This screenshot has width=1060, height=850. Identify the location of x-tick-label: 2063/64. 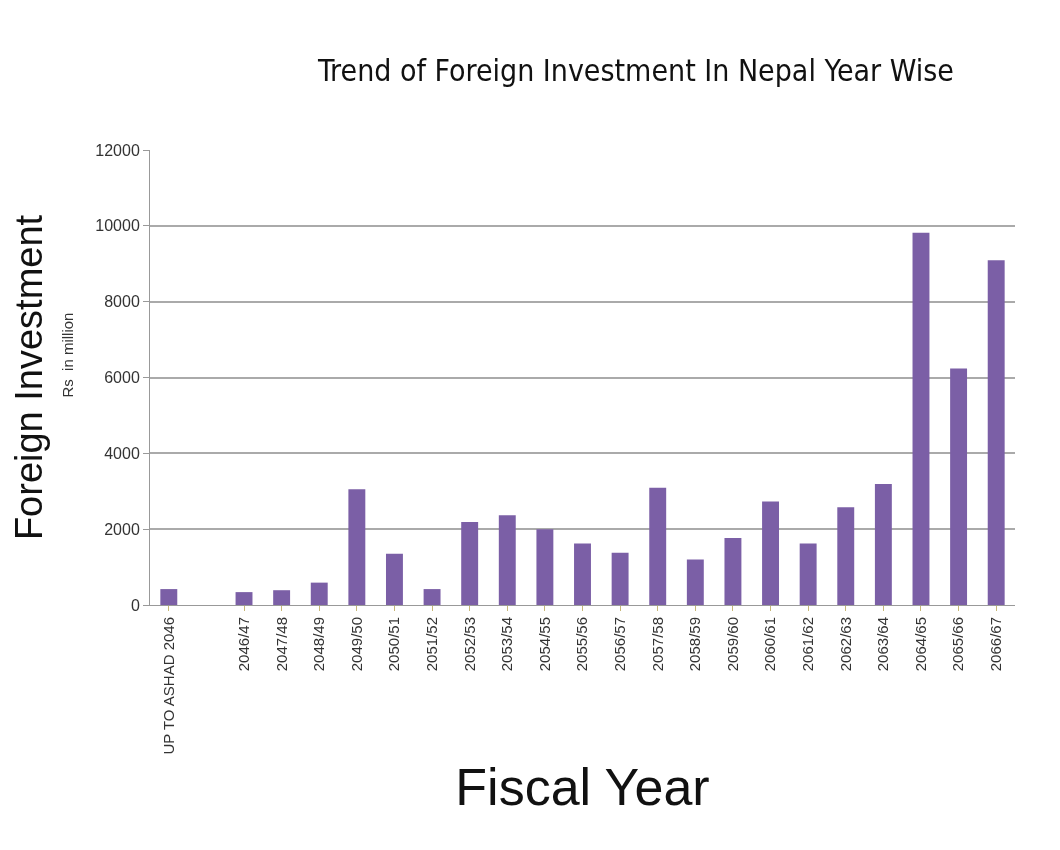
(883, 644).